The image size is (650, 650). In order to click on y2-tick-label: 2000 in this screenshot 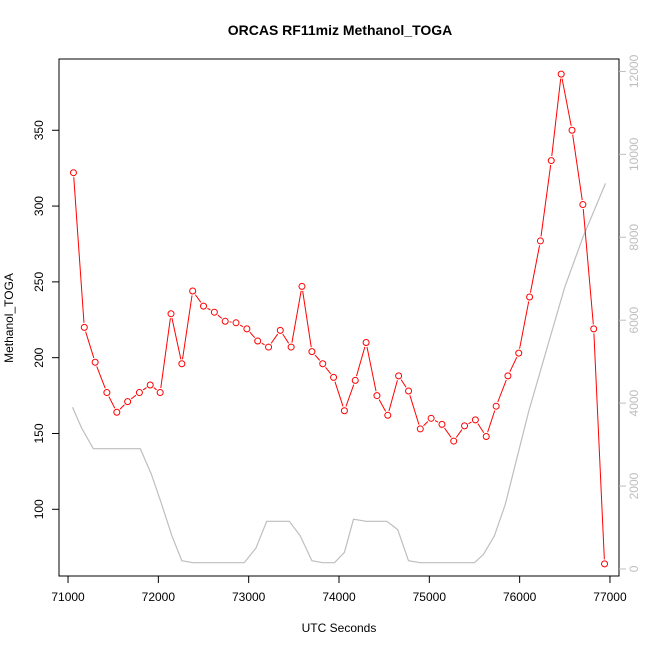, I will do `click(634, 485)`.